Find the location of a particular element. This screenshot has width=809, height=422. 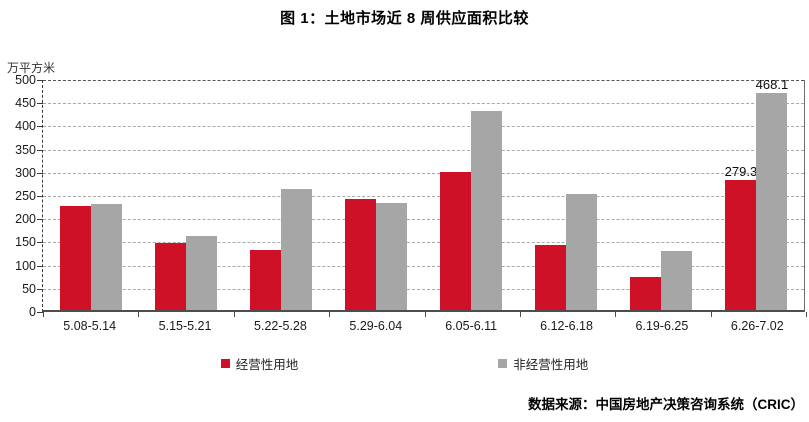

x-axis-label-5.29-6.04: 5.29-6.04 is located at coordinates (376, 326).